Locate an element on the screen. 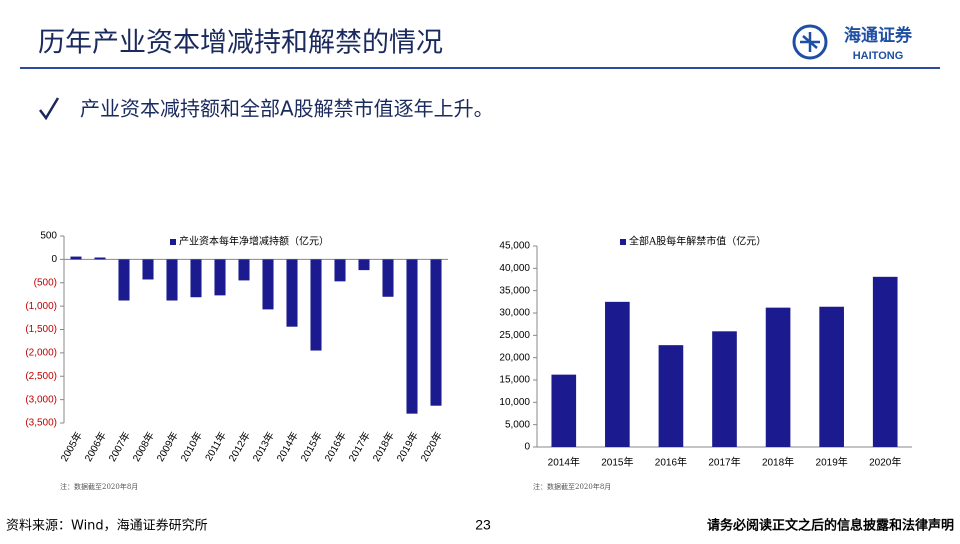 This screenshot has width=960, height=544. y-tick-label: 40,000 is located at coordinates (514, 268).